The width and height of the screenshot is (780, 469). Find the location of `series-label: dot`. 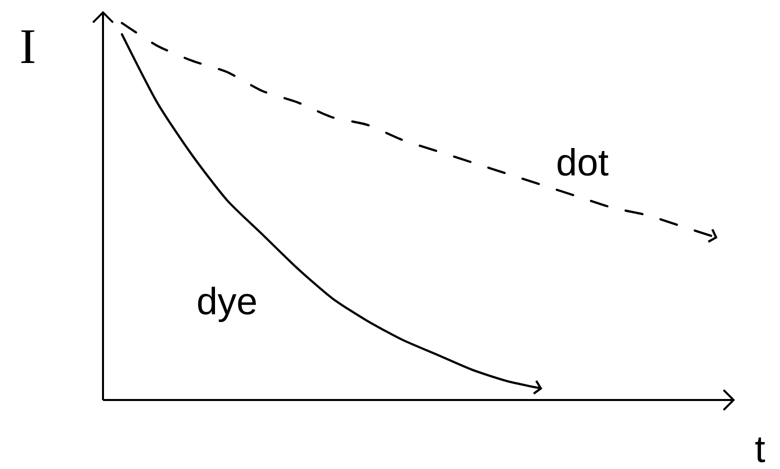

series-label: dot is located at coordinates (583, 162).